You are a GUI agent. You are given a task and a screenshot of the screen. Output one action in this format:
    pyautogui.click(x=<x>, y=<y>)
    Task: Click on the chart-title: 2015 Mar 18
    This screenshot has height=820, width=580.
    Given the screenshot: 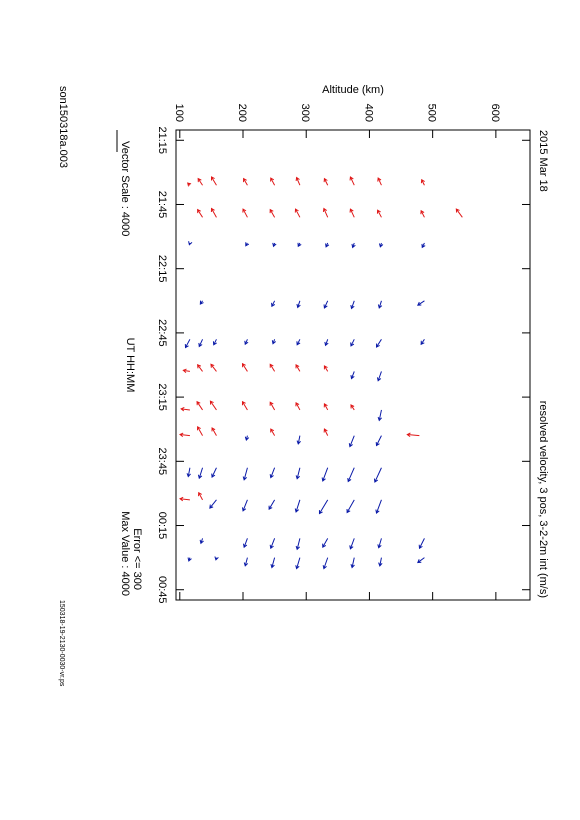 What is the action you would take?
    pyautogui.click(x=543, y=161)
    